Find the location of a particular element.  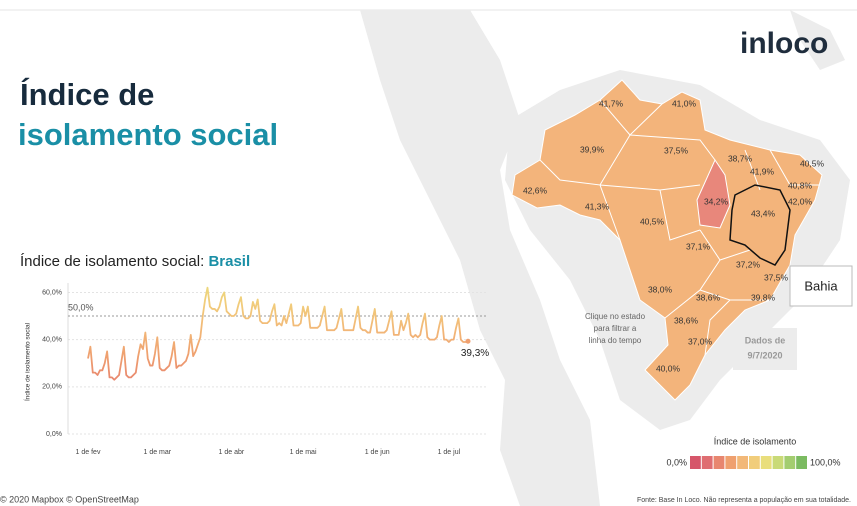

x-tick-label: 1 de jul is located at coordinates (449, 452).